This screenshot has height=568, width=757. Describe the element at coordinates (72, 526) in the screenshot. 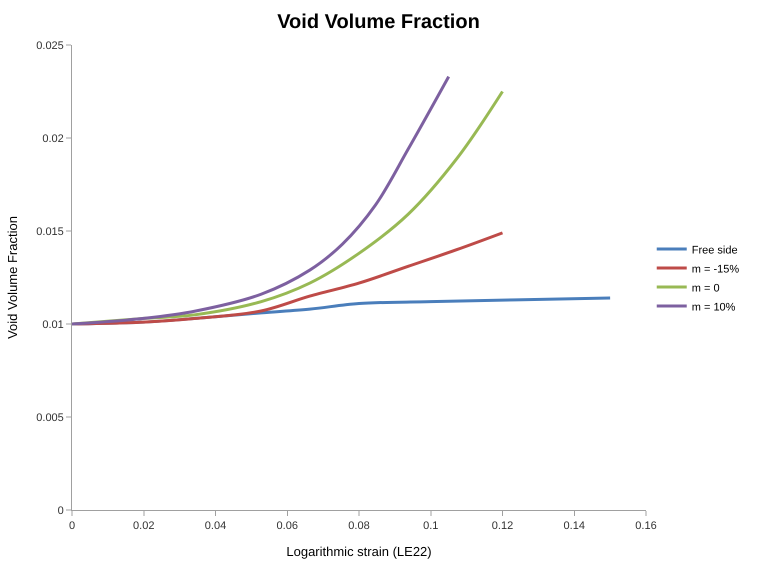

I see `x-tick-label: 0` at that location.